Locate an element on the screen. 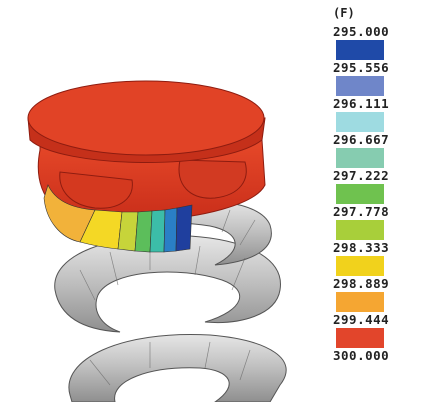 The width and height of the screenshot is (428, 402). top-plate is located at coordinates (146, 121).